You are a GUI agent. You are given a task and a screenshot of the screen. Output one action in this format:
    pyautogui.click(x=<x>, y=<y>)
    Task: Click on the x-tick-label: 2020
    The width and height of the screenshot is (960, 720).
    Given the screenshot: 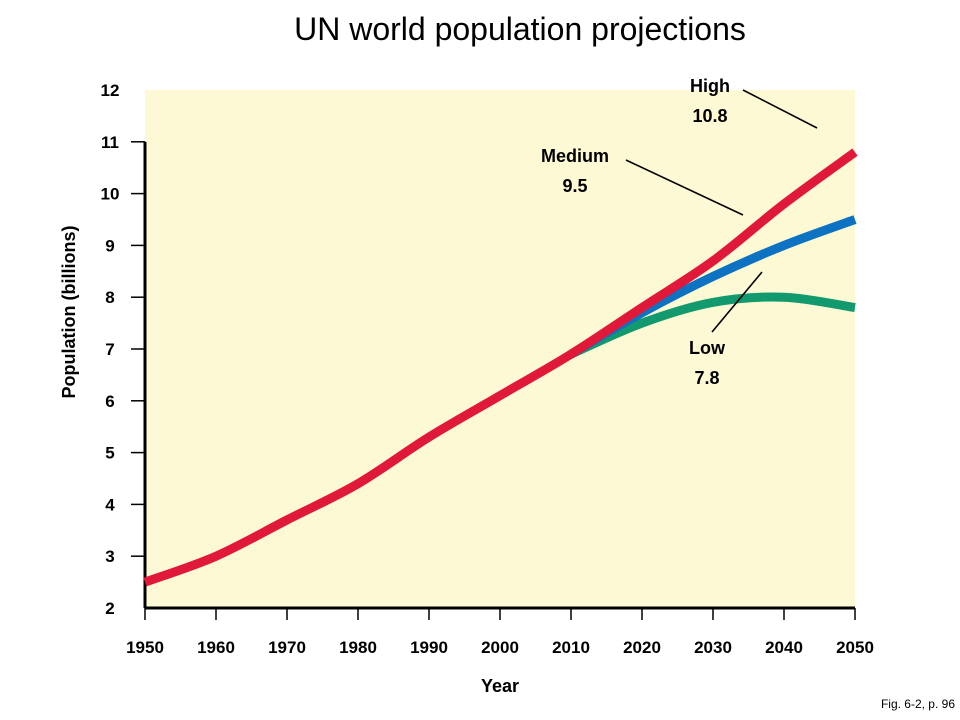 What is the action you would take?
    pyautogui.click(x=642, y=647)
    